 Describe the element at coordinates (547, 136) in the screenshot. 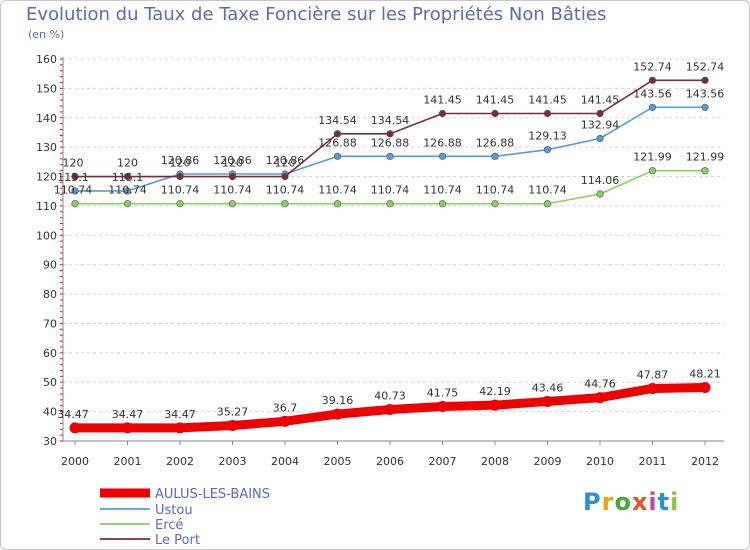

I see `data-label: 129.13` at that location.